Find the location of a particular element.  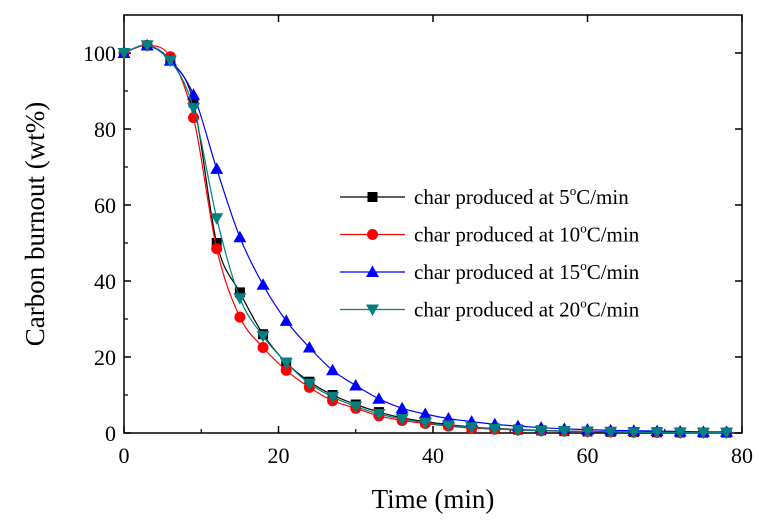

legend-entry: char produced at 10oC/min is located at coordinates (490, 234).